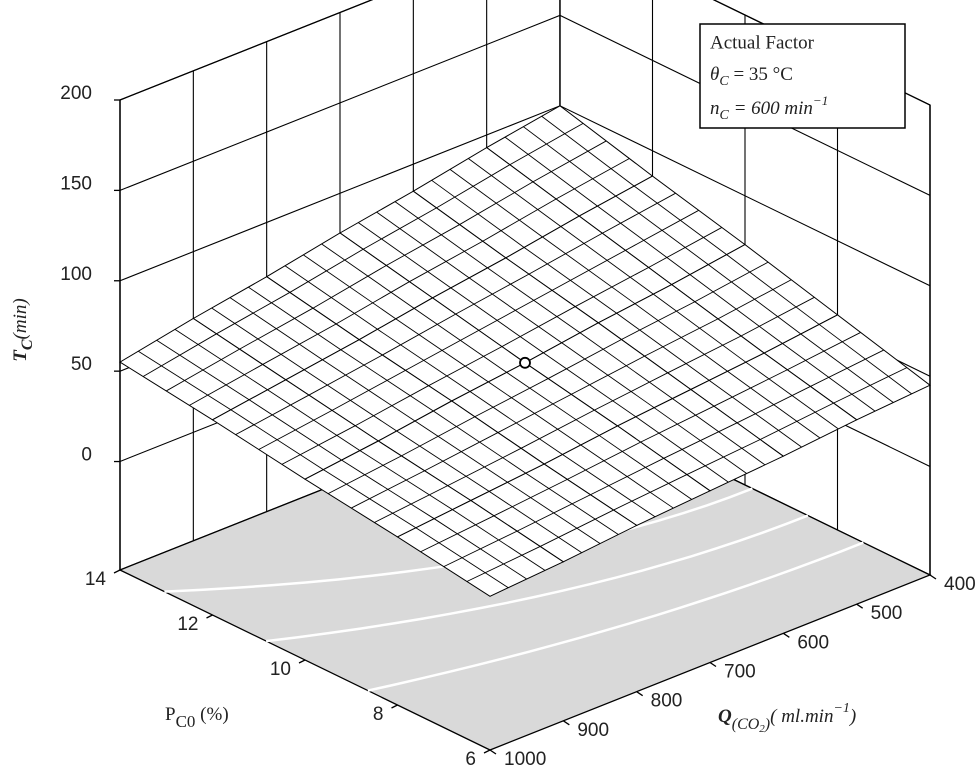 This screenshot has width=980, height=779. Describe the element at coordinates (740, 672) in the screenshot. I see `y-tick-label: 700` at that location.